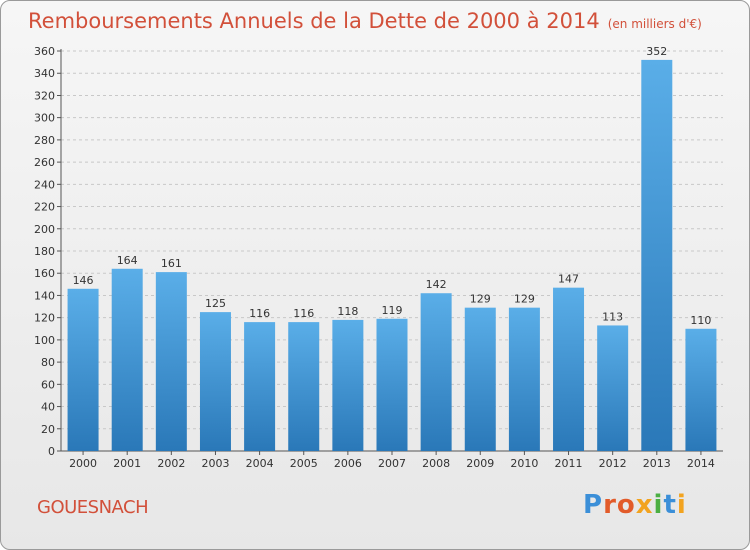 The width and height of the screenshot is (750, 550). What do you see at coordinates (48, 429) in the screenshot?
I see `y-tick-label: 20` at bounding box center [48, 429].